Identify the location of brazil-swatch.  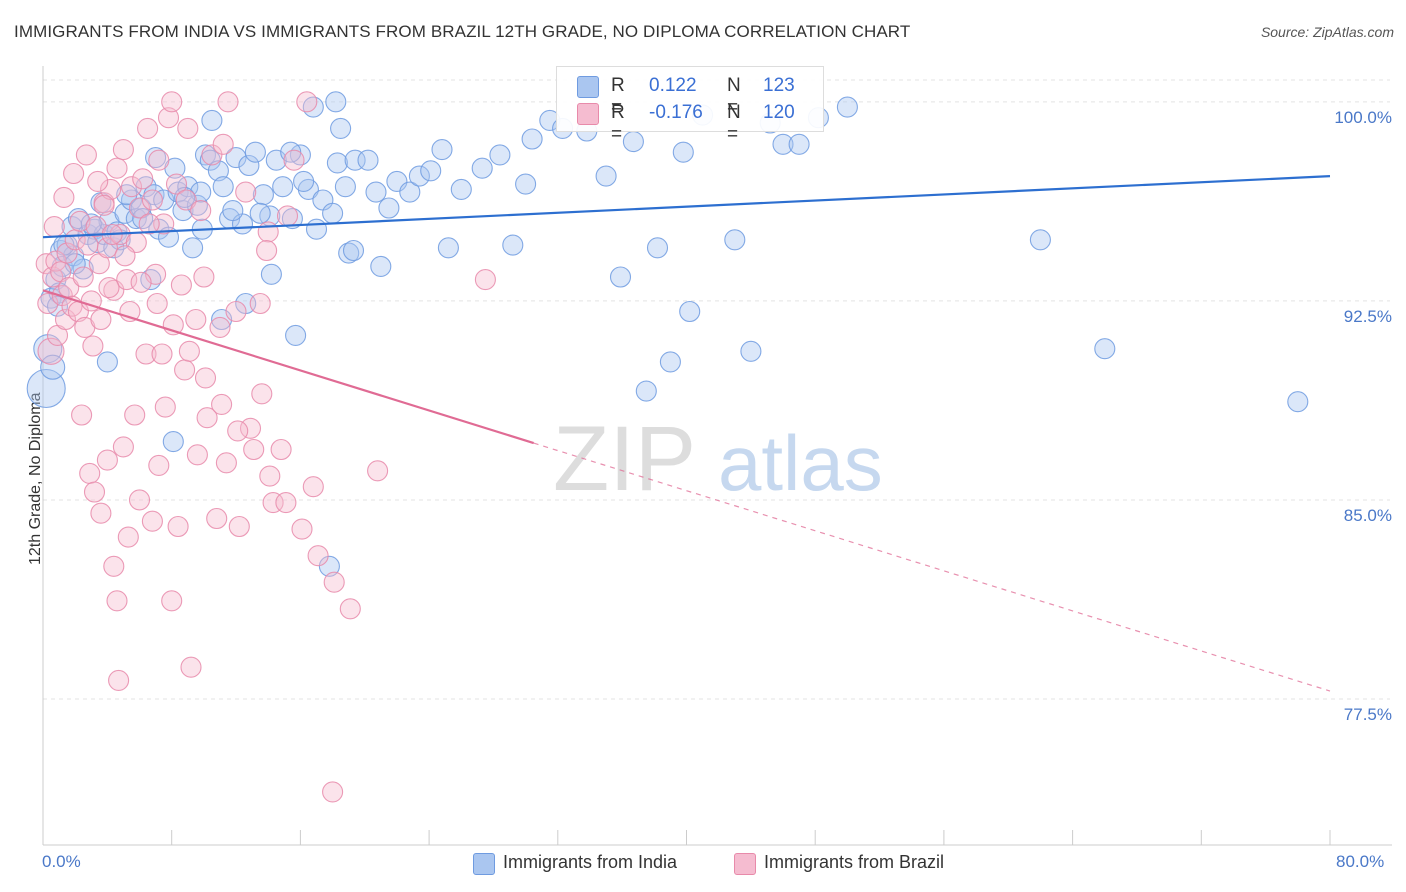
(588, 114).